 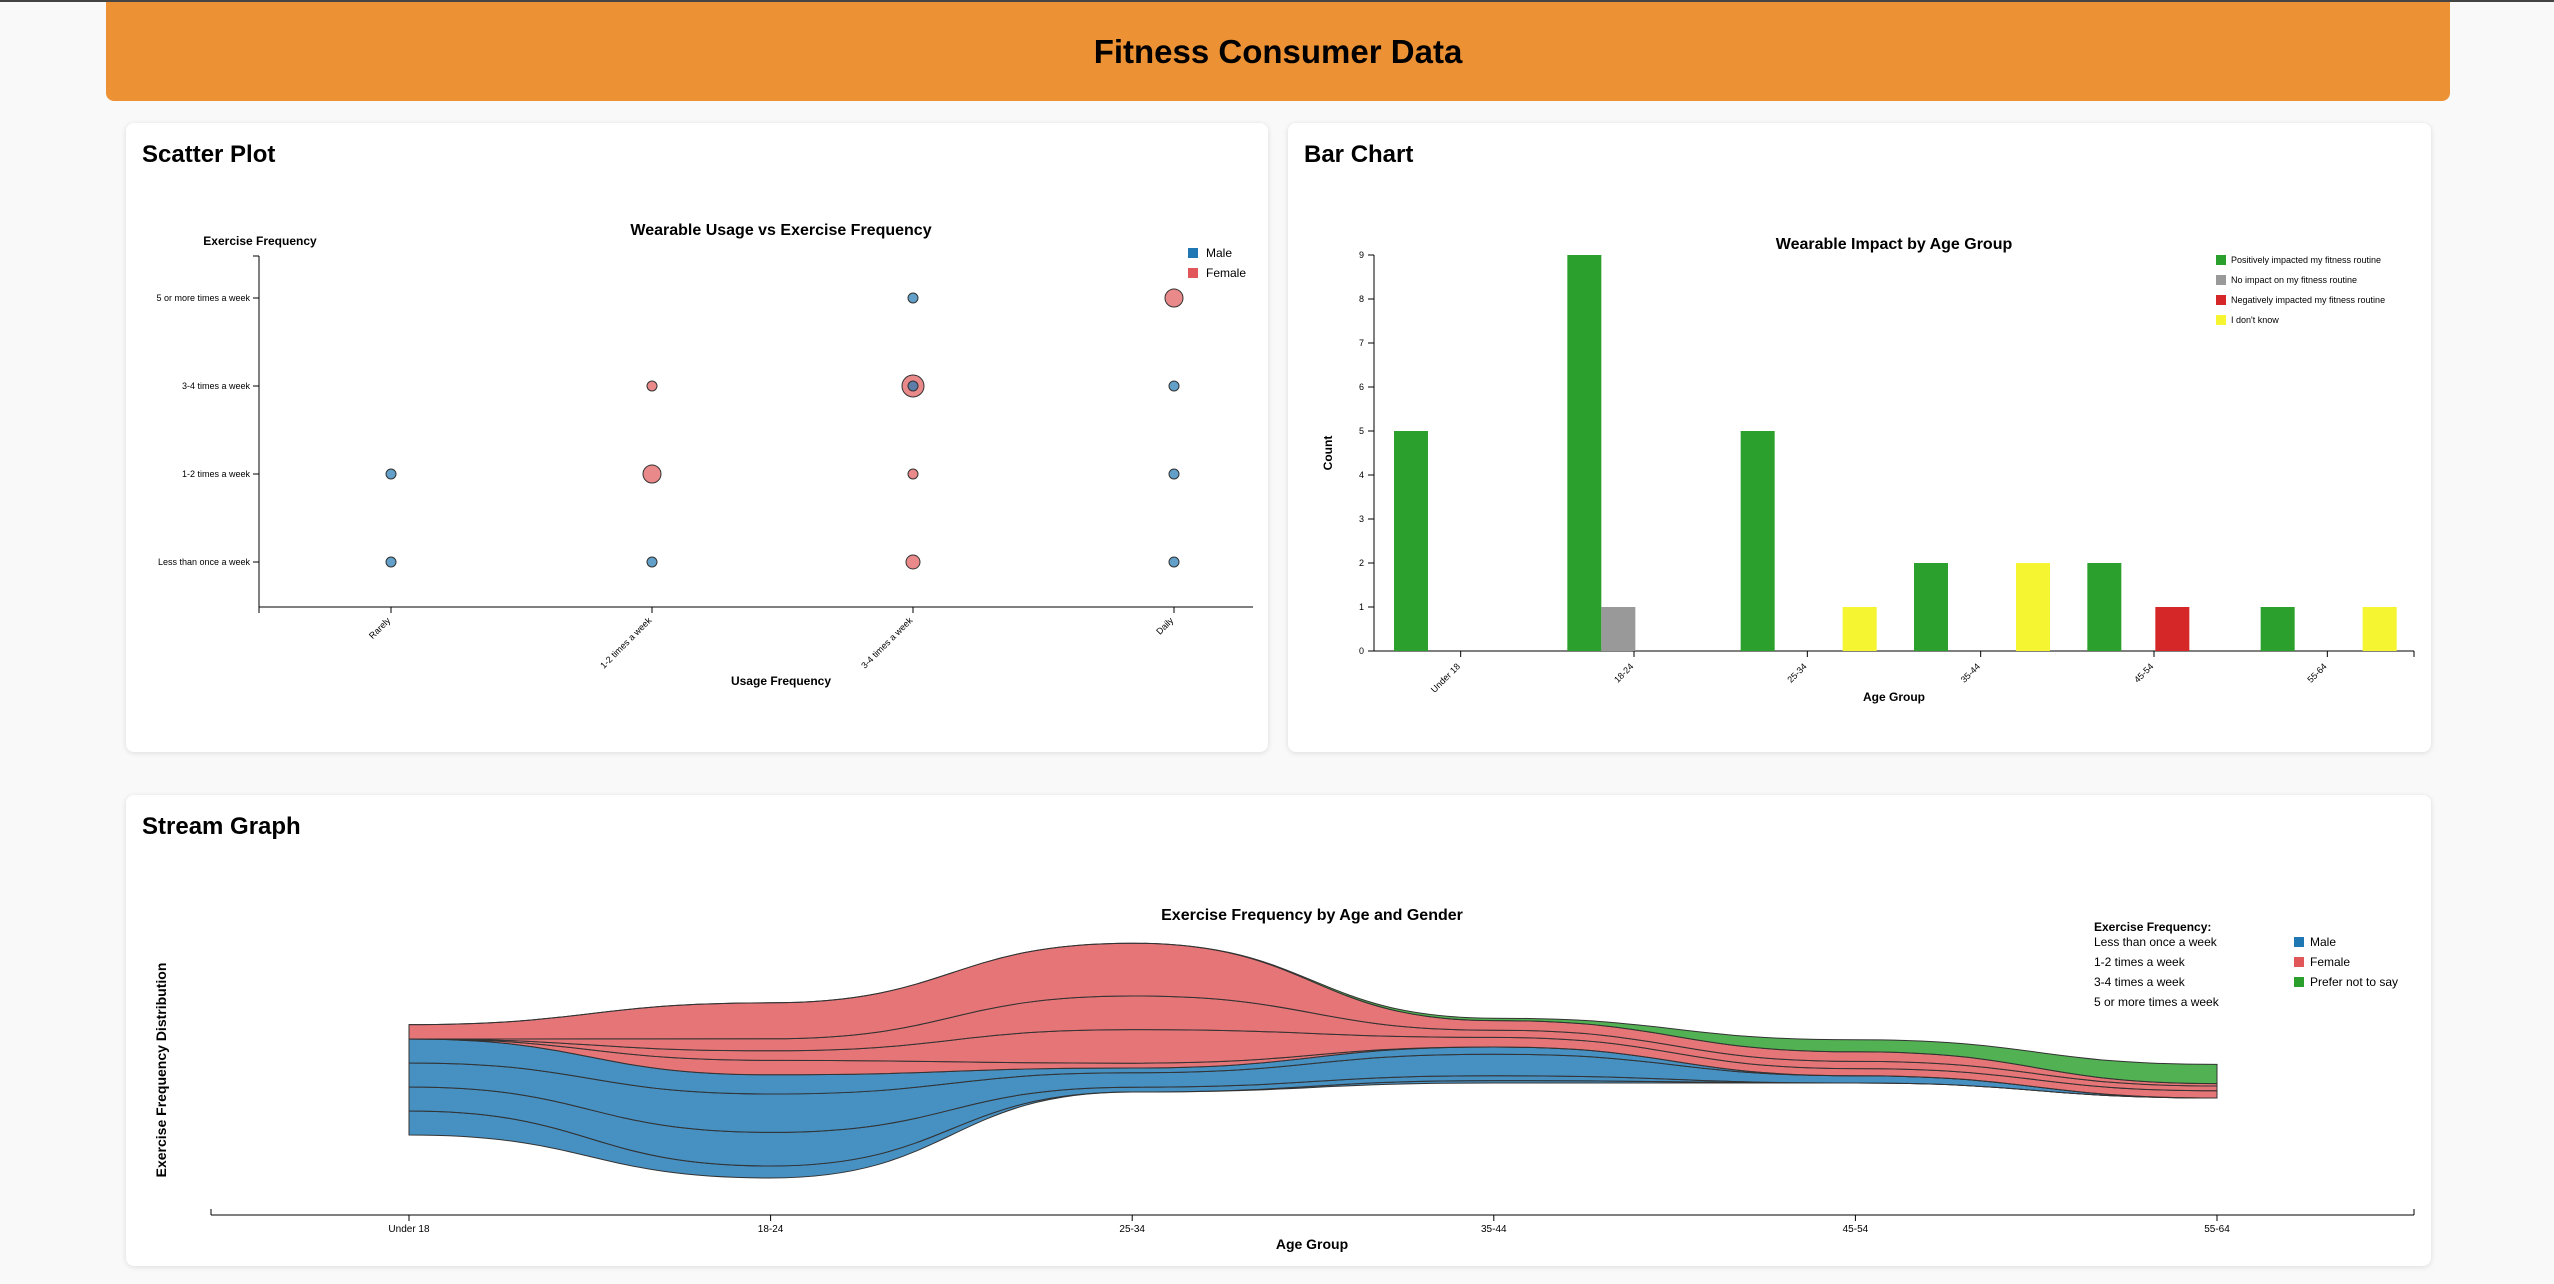 What do you see at coordinates (1361, 519) in the screenshot?
I see `bar-y-tick-label: 3` at bounding box center [1361, 519].